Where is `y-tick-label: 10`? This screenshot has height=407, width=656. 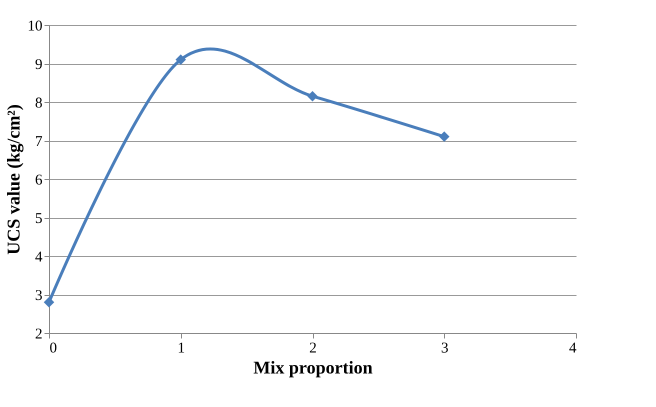 y-tick-label: 10 is located at coordinates (35, 26).